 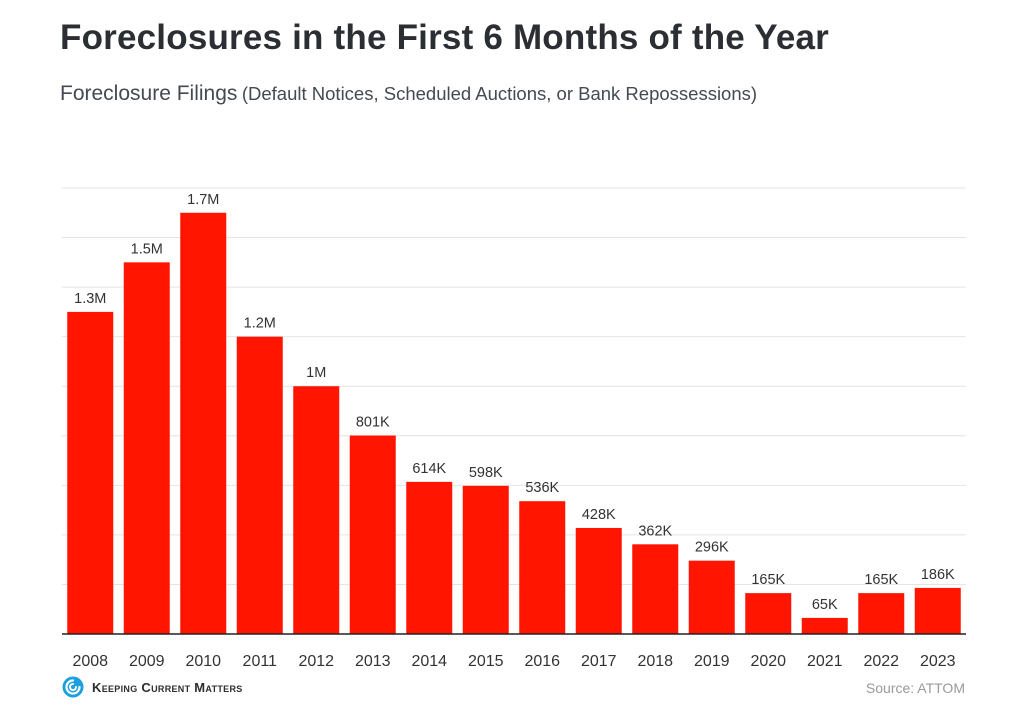 I want to click on x-tick-label-2017: 2017, so click(x=599, y=661).